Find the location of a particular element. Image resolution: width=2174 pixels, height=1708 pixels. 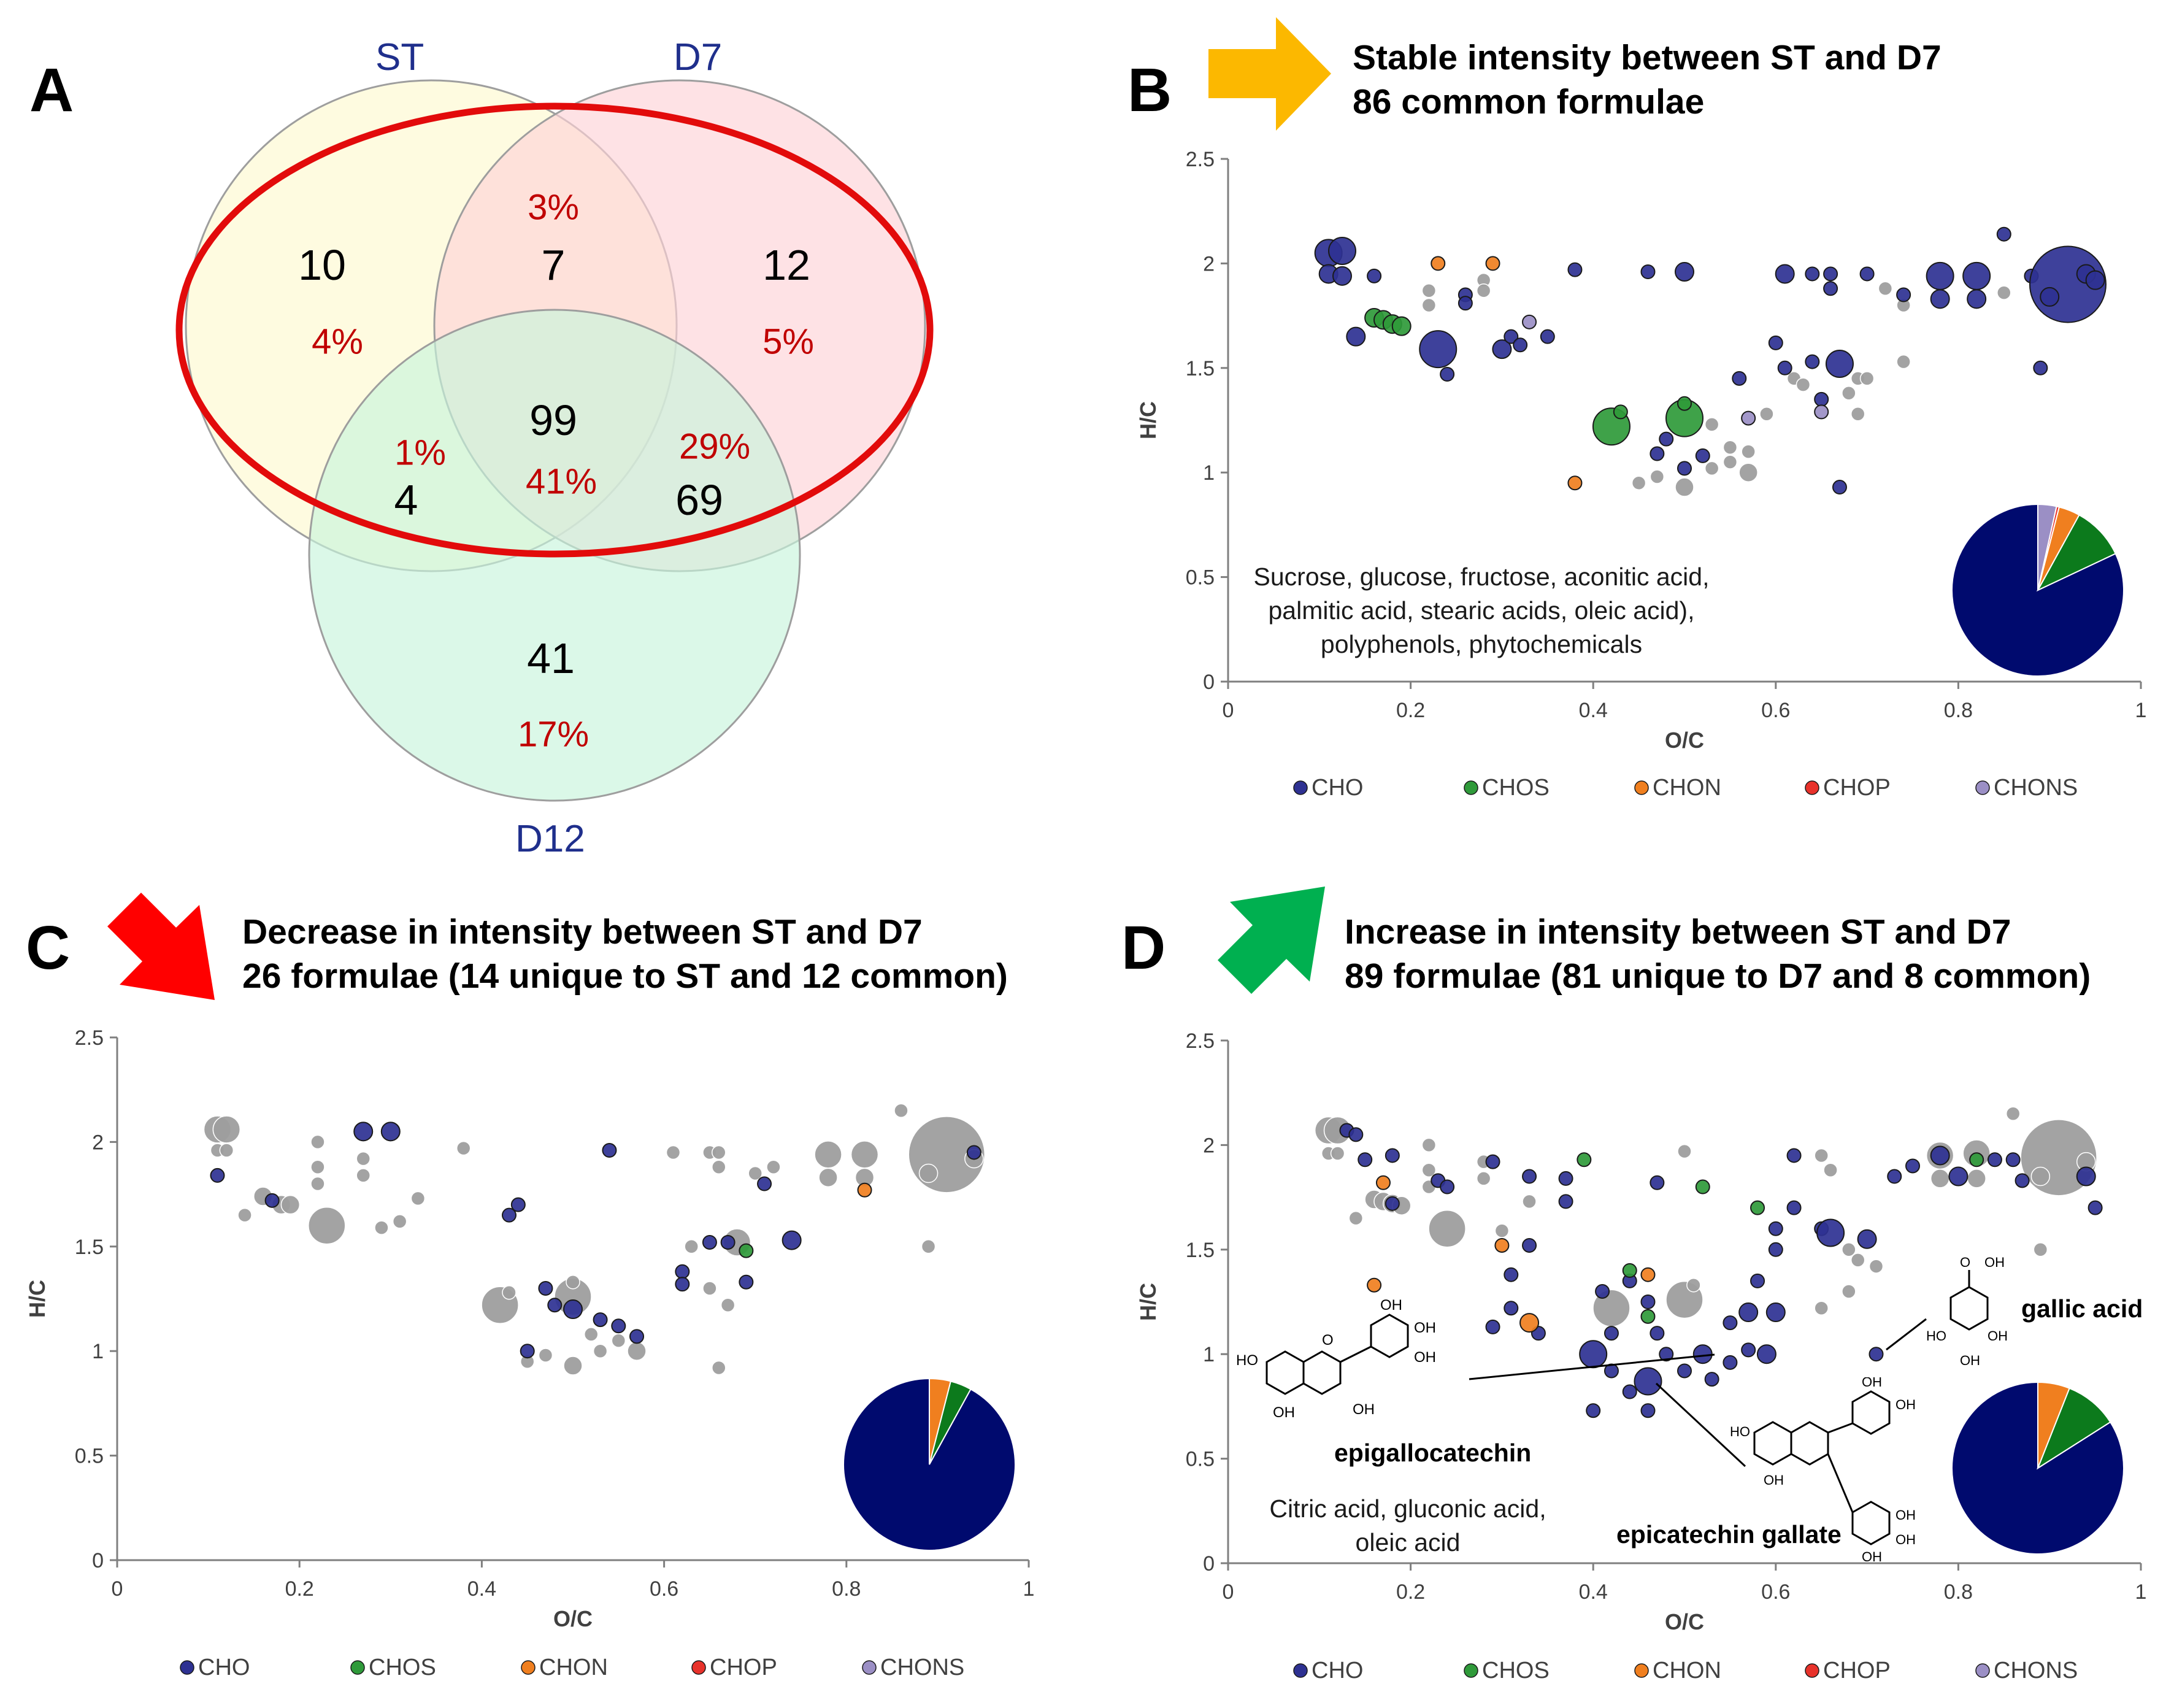

legend-label-chop: CHOP is located at coordinates (1857, 1671).